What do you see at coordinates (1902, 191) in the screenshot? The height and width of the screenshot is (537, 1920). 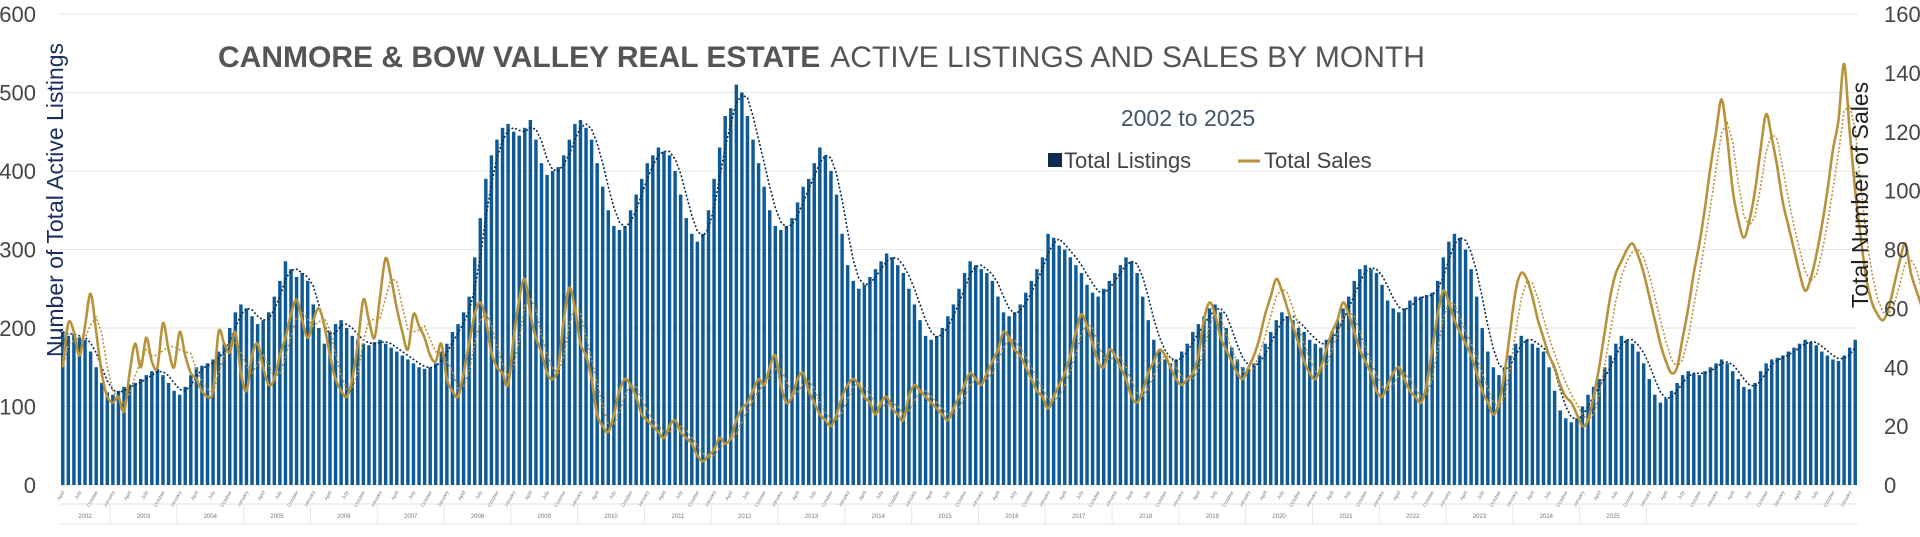 I see `y-right-tick-label: 100` at bounding box center [1902, 191].